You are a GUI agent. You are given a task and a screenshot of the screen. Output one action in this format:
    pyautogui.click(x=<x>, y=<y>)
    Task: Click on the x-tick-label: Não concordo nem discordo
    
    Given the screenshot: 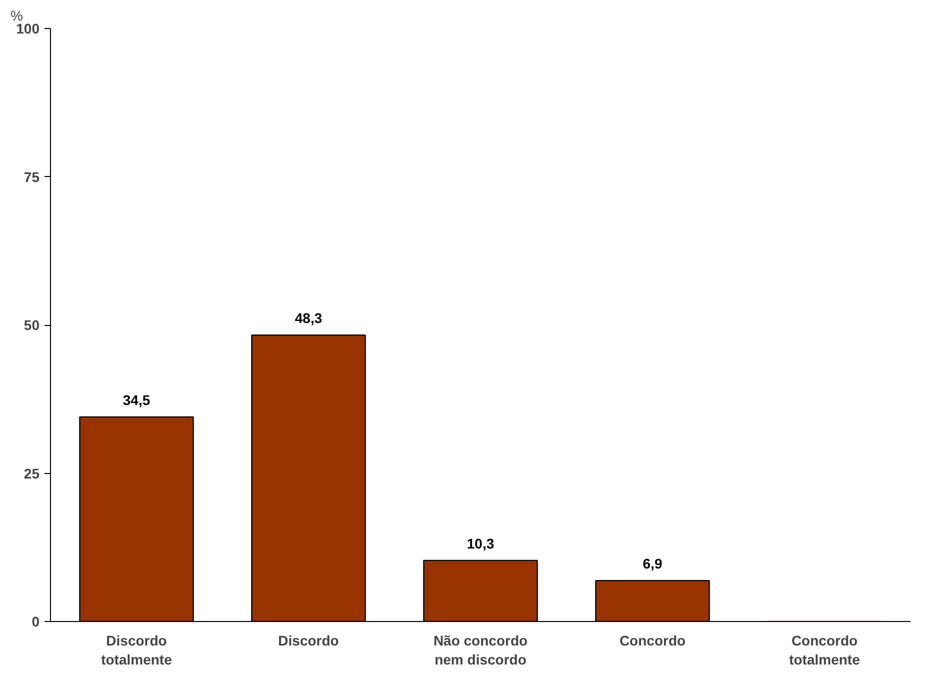 What is the action you would take?
    pyautogui.click(x=480, y=650)
    